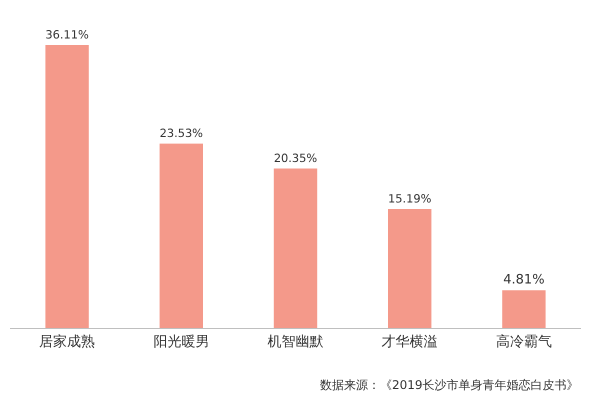 The image size is (591, 401). I want to click on x-tick-label: 高冷霸气, so click(524, 342).